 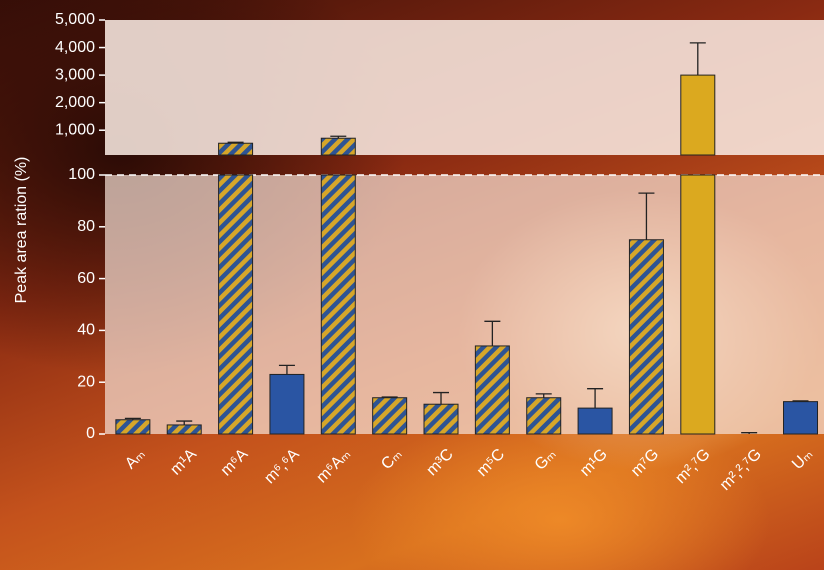 I want to click on x-tick-label: Aₘ, so click(x=135, y=459).